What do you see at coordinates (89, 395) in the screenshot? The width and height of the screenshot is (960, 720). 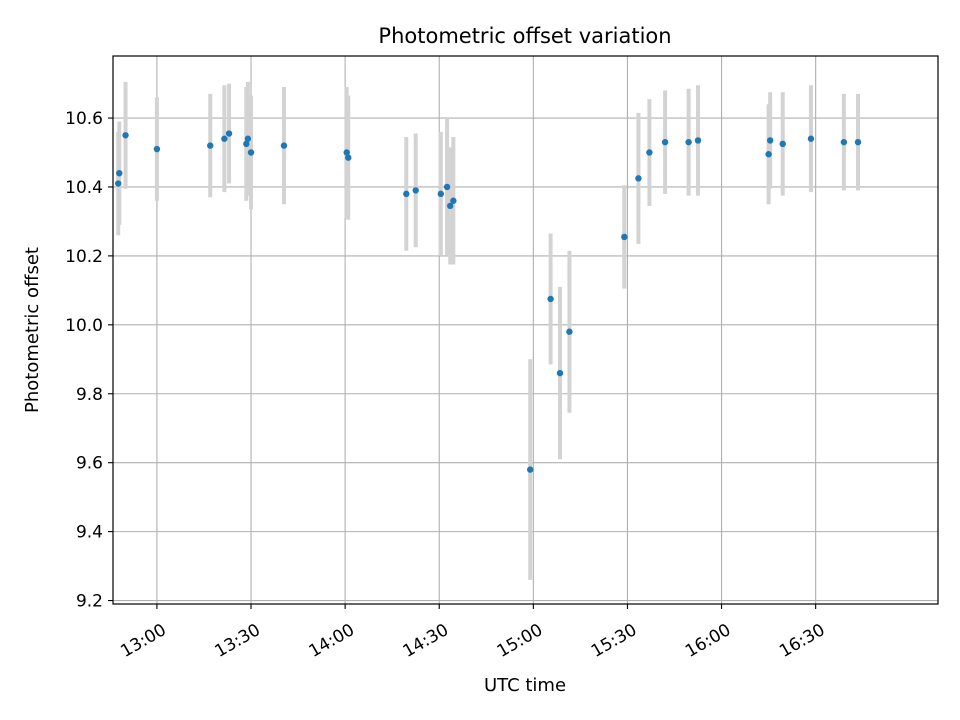 I see `y-tick-label: 9.8` at bounding box center [89, 395].